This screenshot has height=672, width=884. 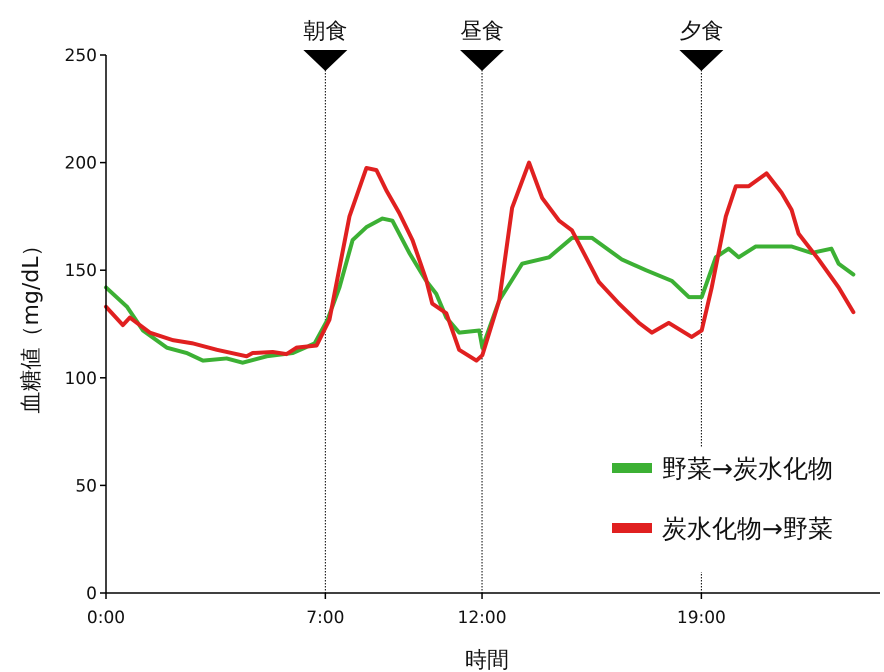 I want to click on y-tick-label: 250, so click(x=80, y=56).